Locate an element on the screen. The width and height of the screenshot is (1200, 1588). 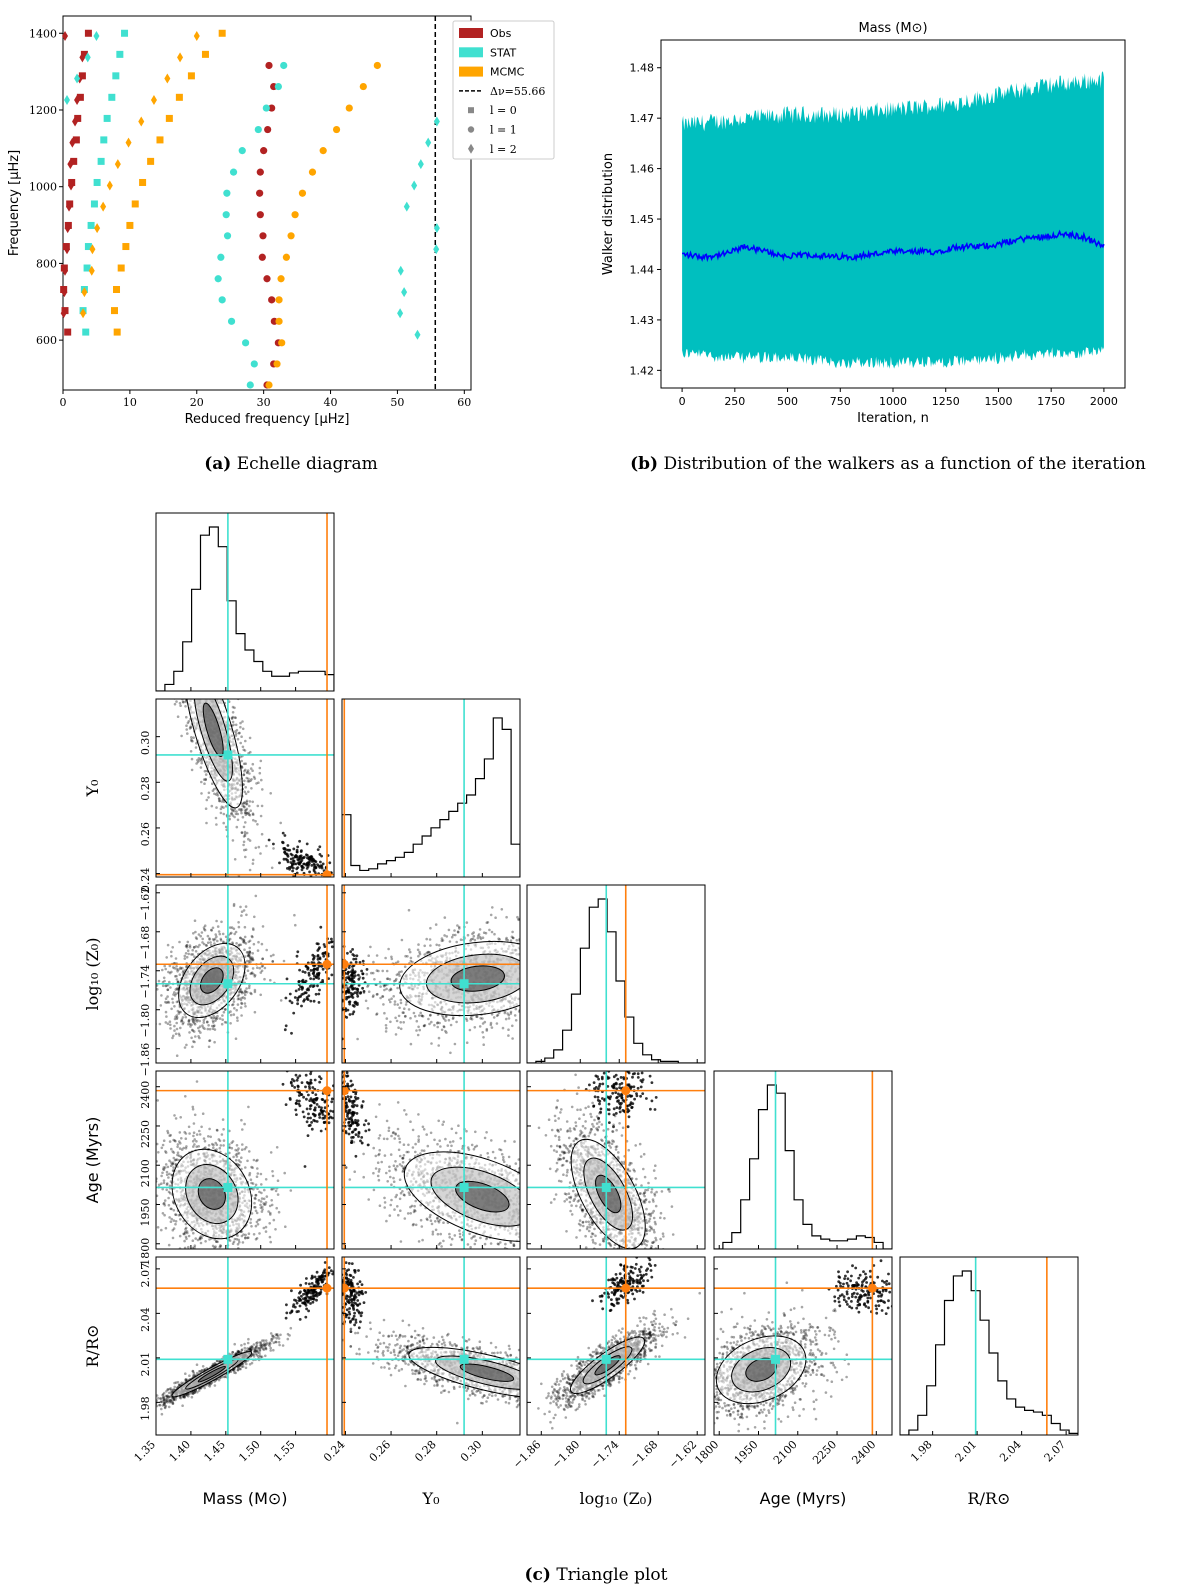
legend-circle is located at coordinates (471, 129).